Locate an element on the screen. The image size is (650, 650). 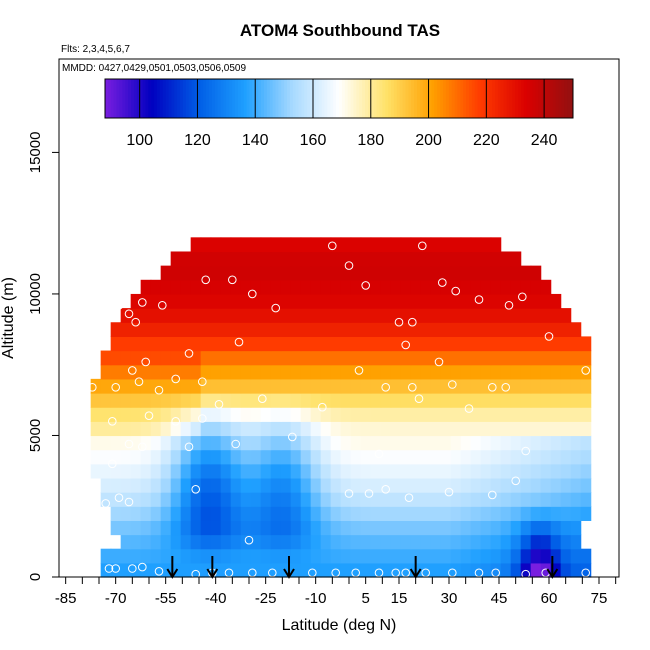
x-tick-label: -85 is located at coordinates (66, 598).